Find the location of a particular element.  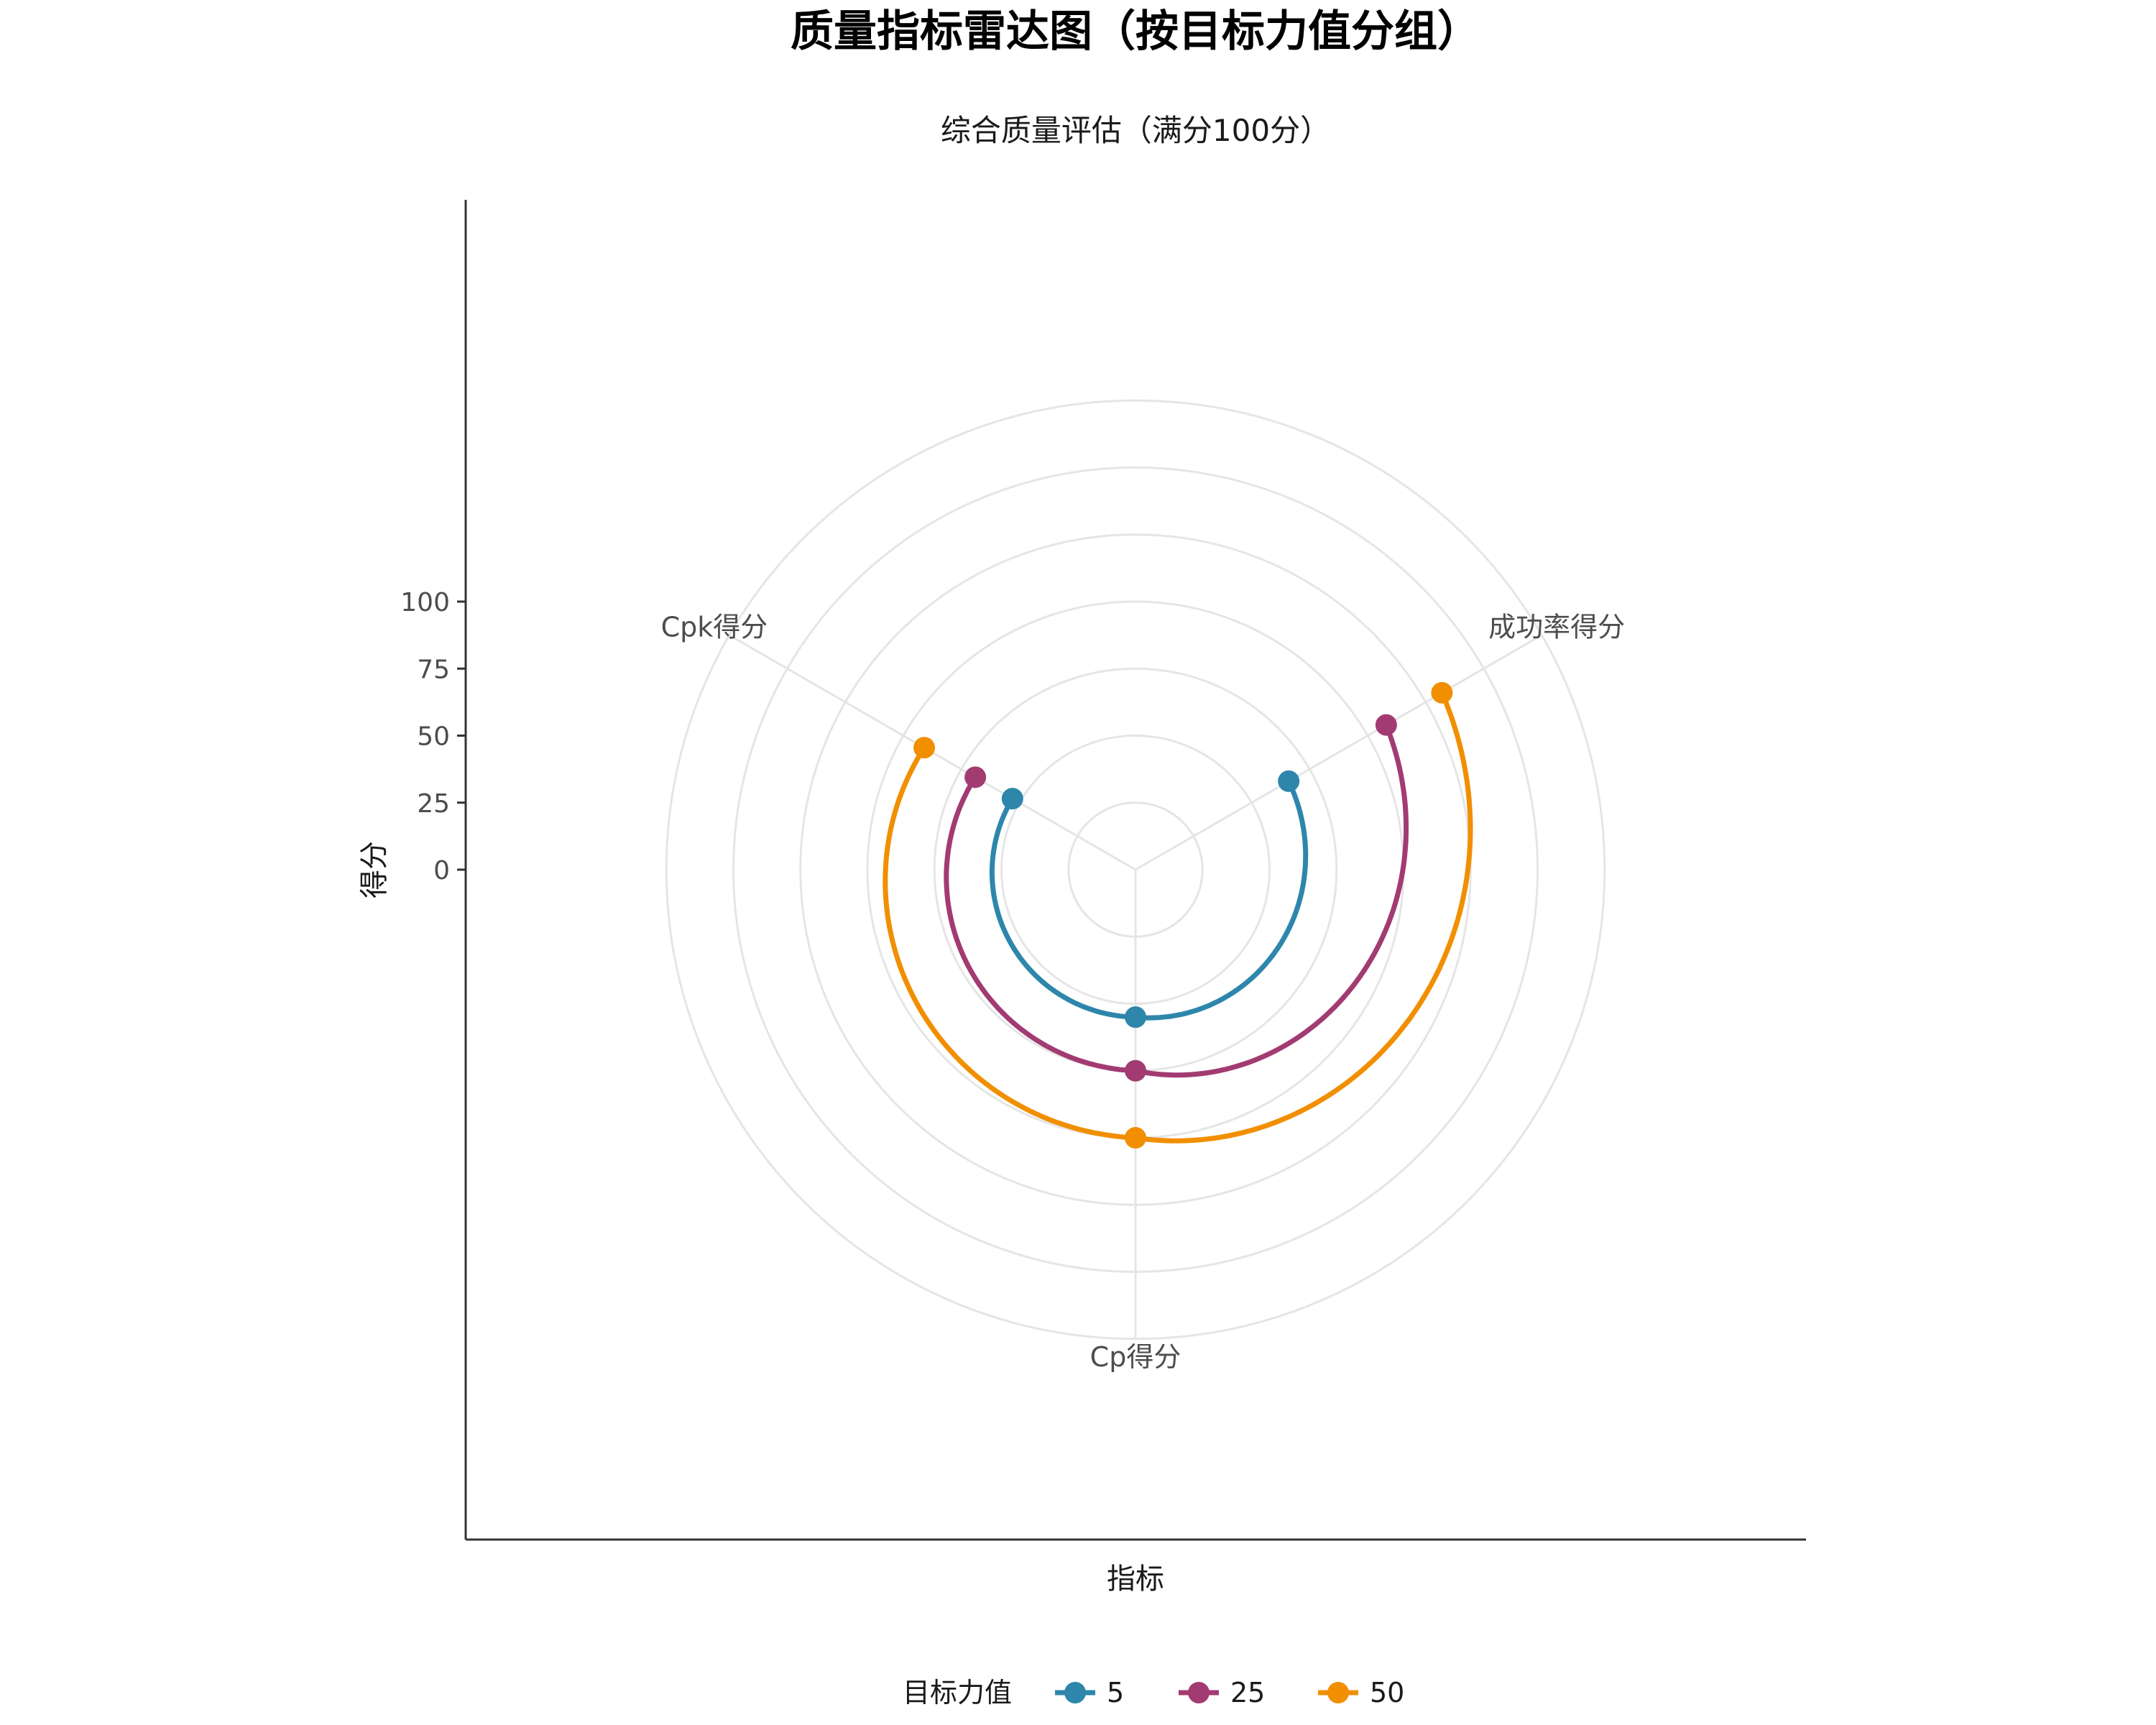

legend-label: 50 is located at coordinates (1387, 1692).